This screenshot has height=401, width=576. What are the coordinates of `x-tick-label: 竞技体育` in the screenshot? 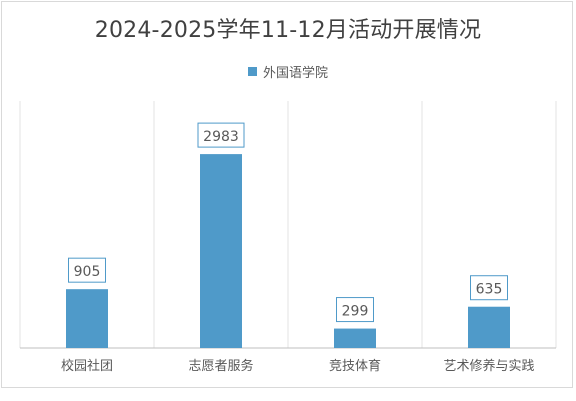 It's located at (355, 366).